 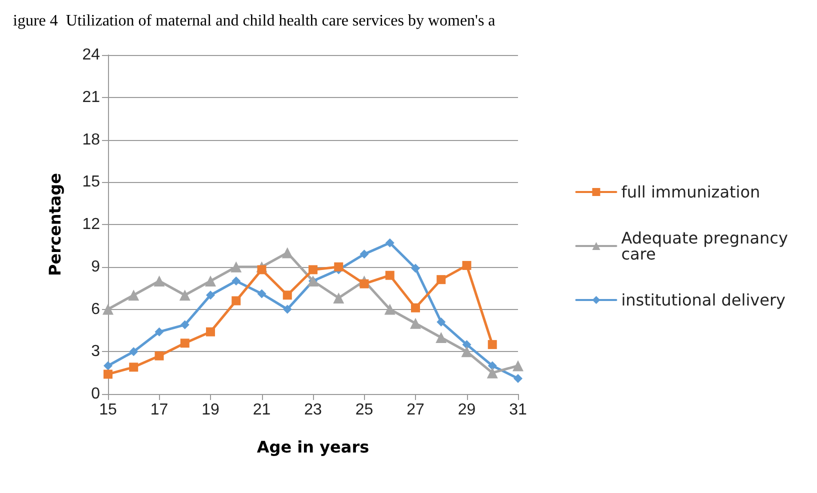 I want to click on y-tick-label: 6, so click(x=95, y=309).